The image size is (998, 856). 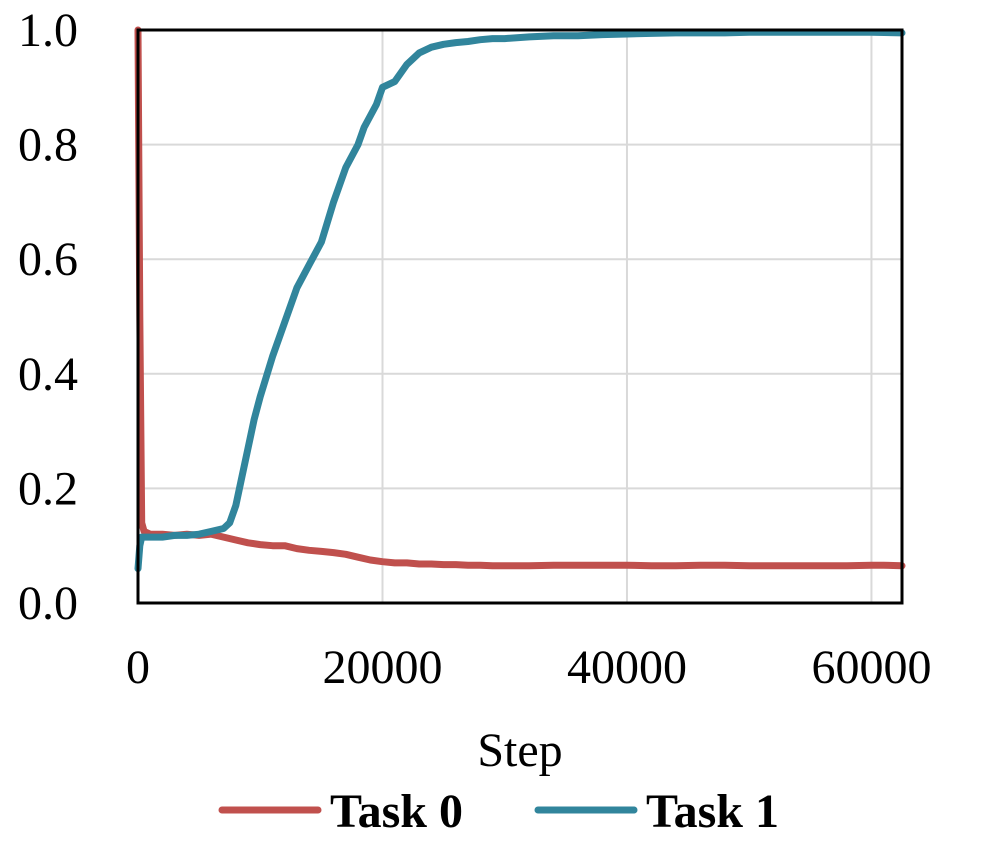 I want to click on x-axis-ticks: 0 20000 40000 60000, so click(x=528, y=667).